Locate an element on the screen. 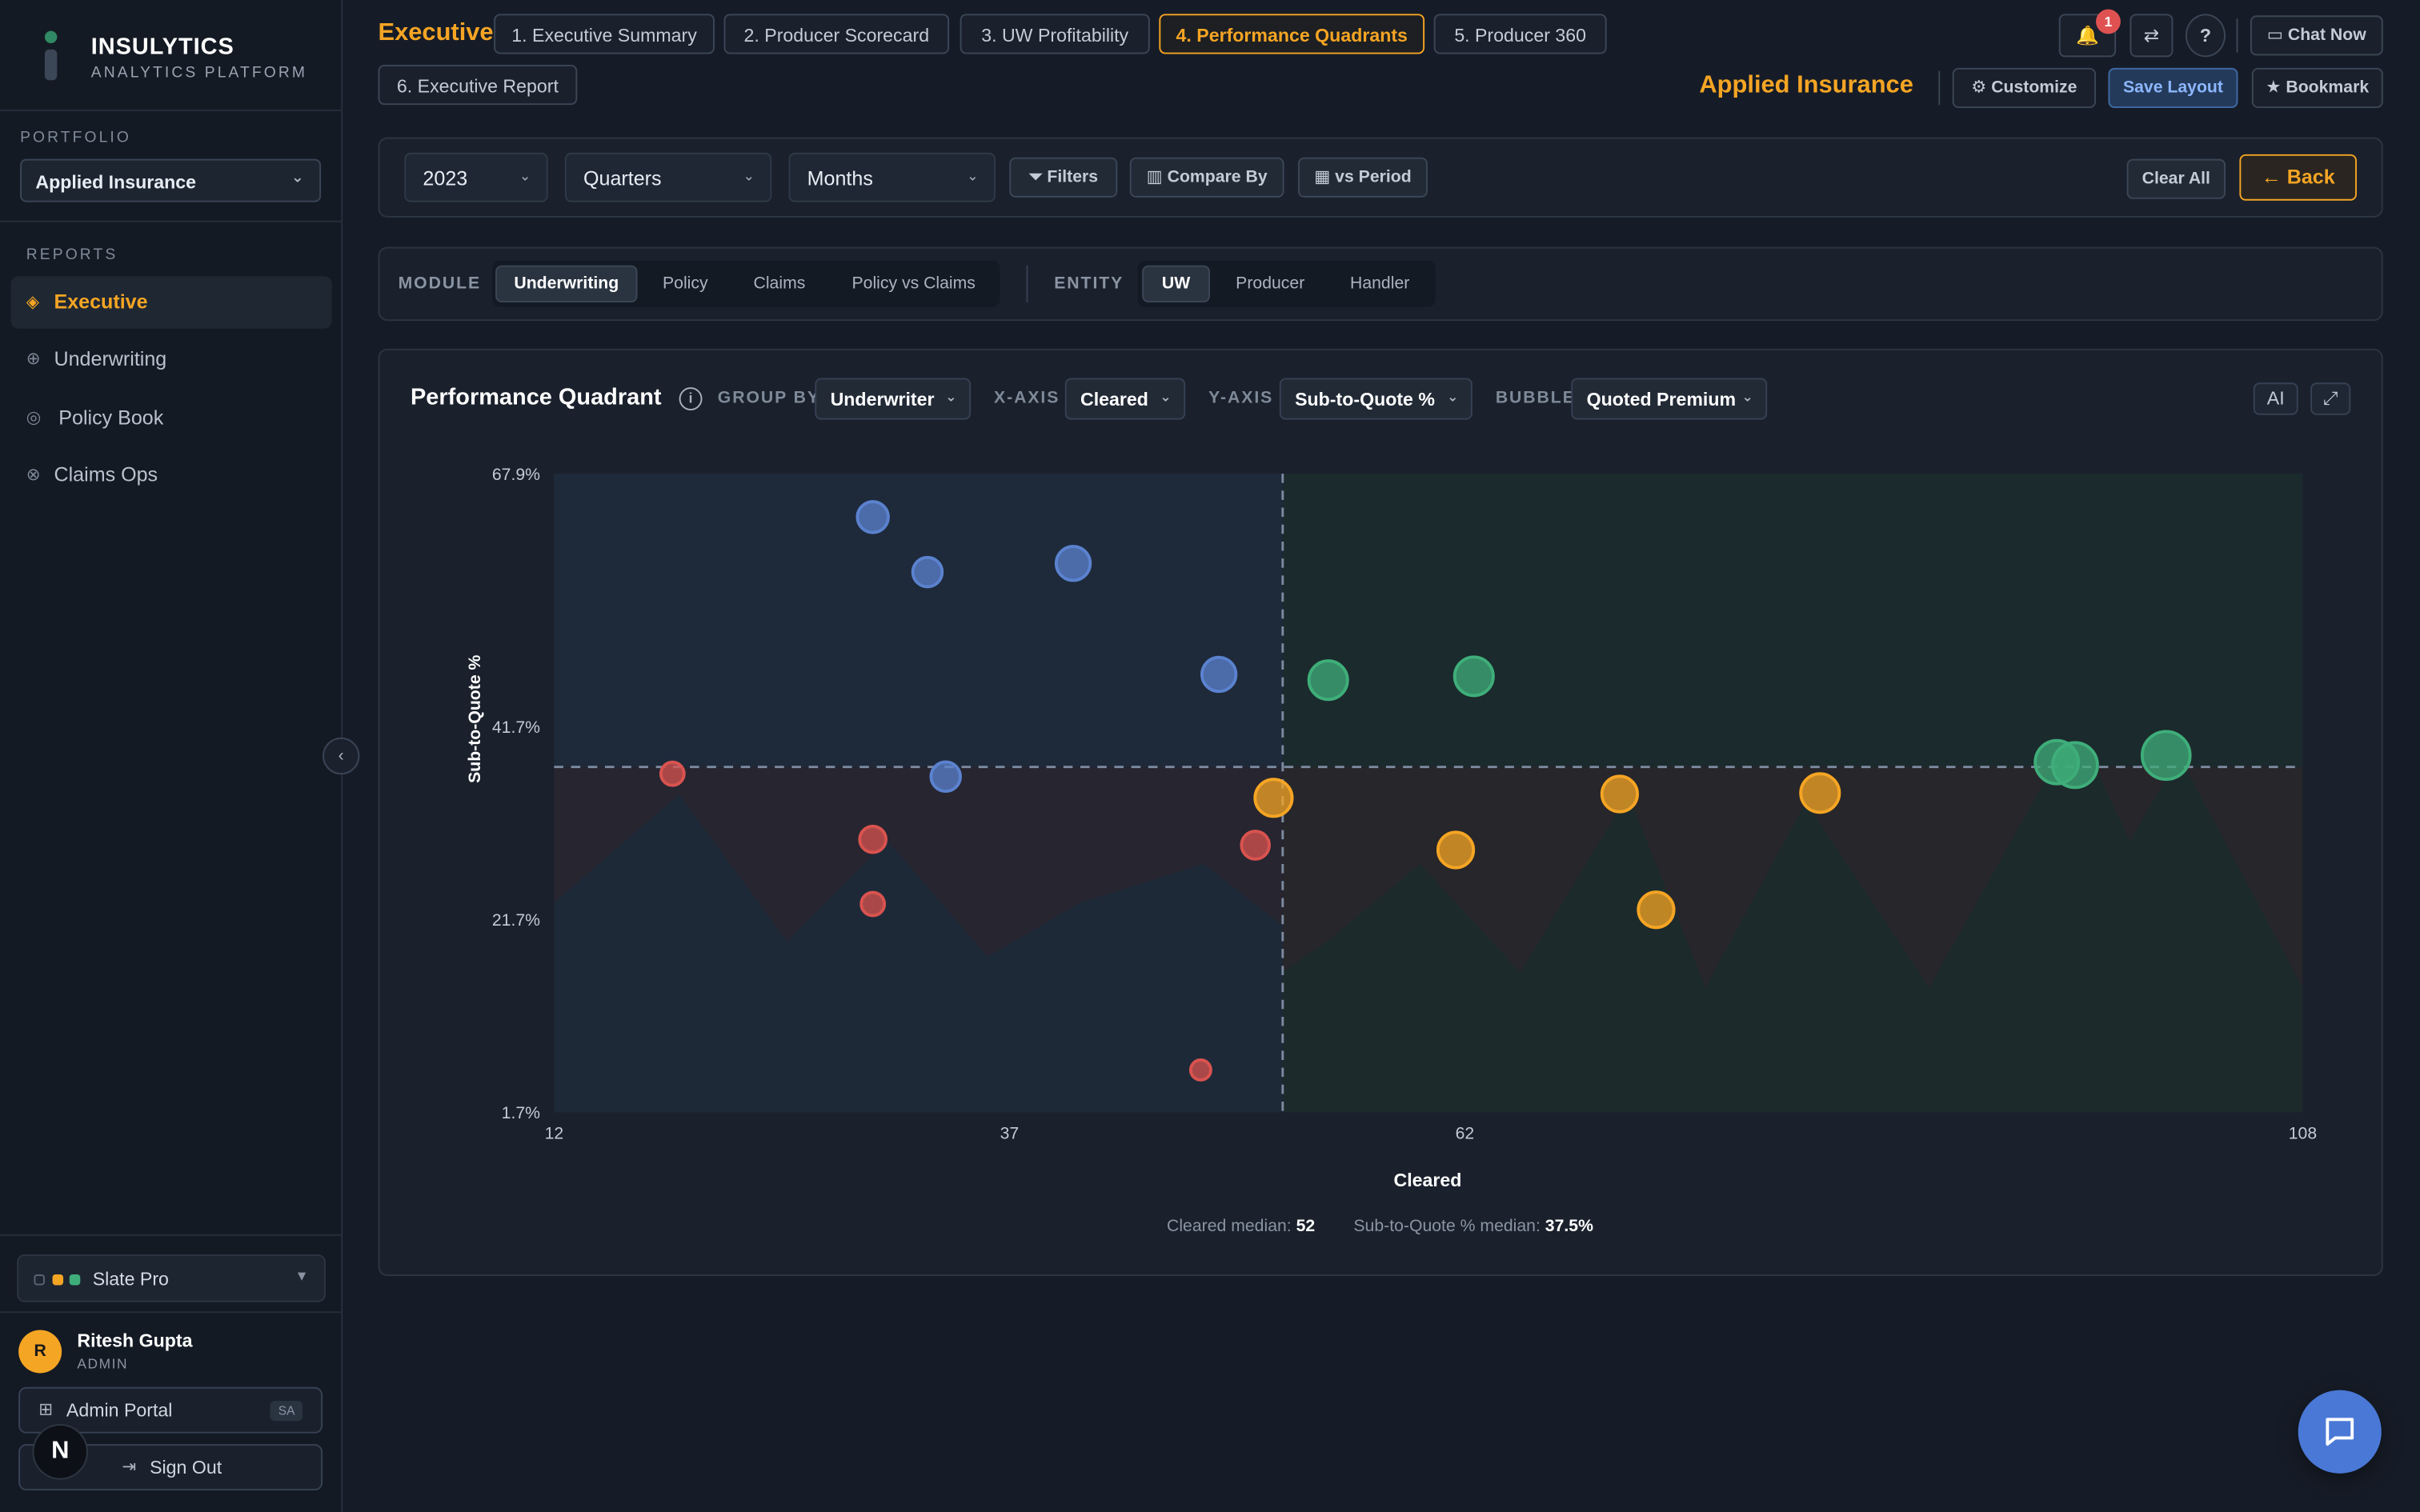 This screenshot has width=2420, height=1512. y-axis-select: Sub-to-Quote % ⌄ is located at coordinates (1375, 399).